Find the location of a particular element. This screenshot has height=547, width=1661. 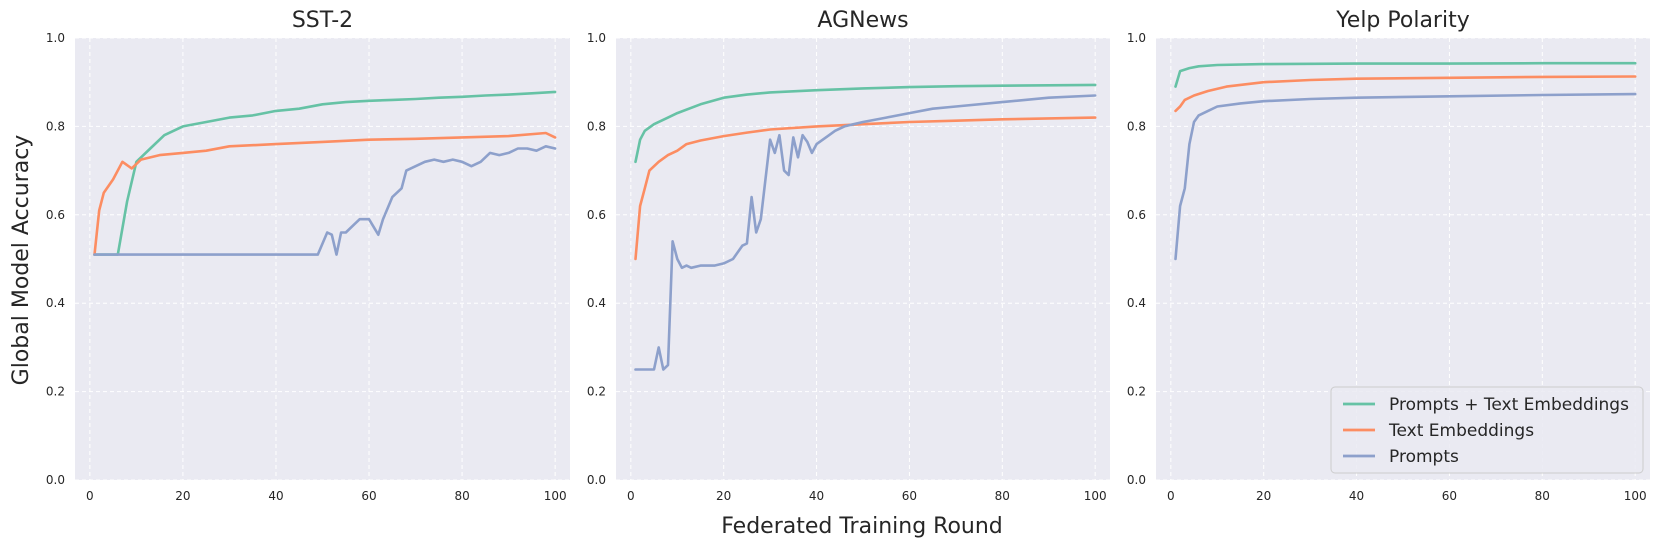

legend-label: Text Embeddings is located at coordinates (1461, 431).